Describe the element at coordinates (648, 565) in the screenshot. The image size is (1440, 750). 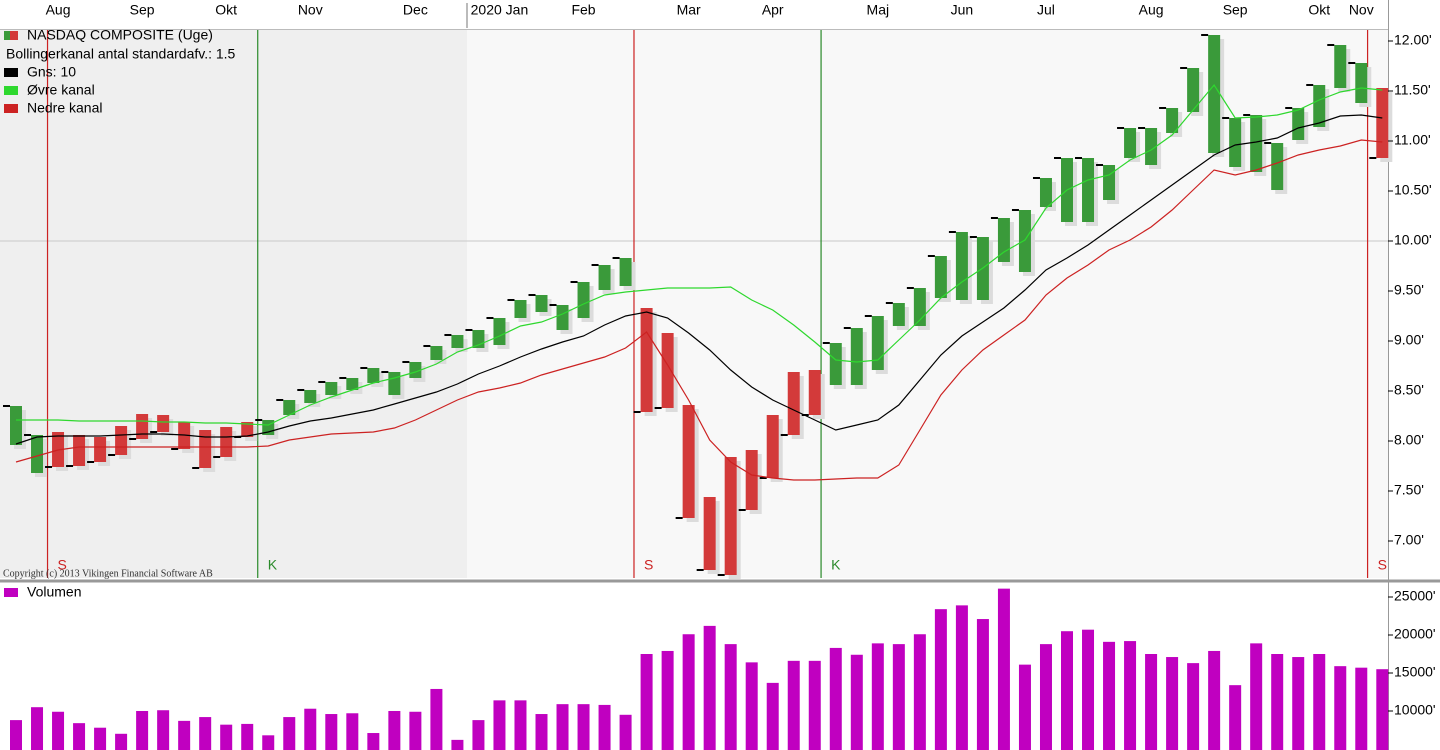
I see `signal-label: S` at that location.